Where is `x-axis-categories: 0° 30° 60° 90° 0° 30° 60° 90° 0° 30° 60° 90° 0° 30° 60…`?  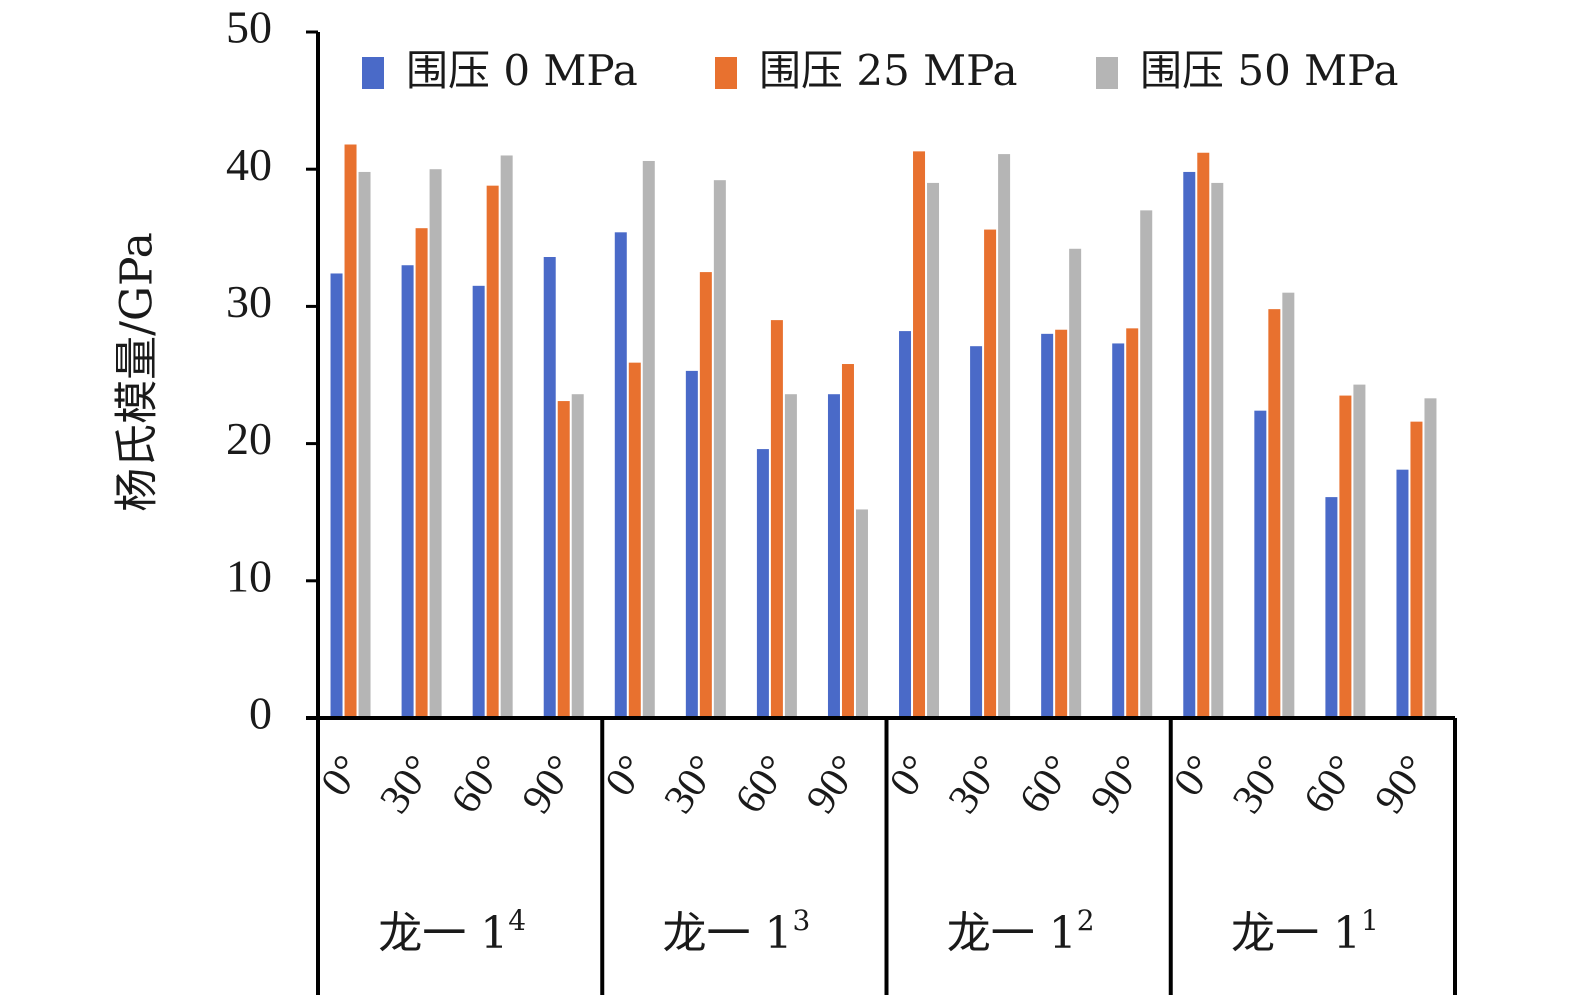
x-axis-categories: 0° 30° 60° 90° 0° 30° 60° 90° 0° 30° 60° 90° 0° 30° 60… is located at coordinates (874, 784).